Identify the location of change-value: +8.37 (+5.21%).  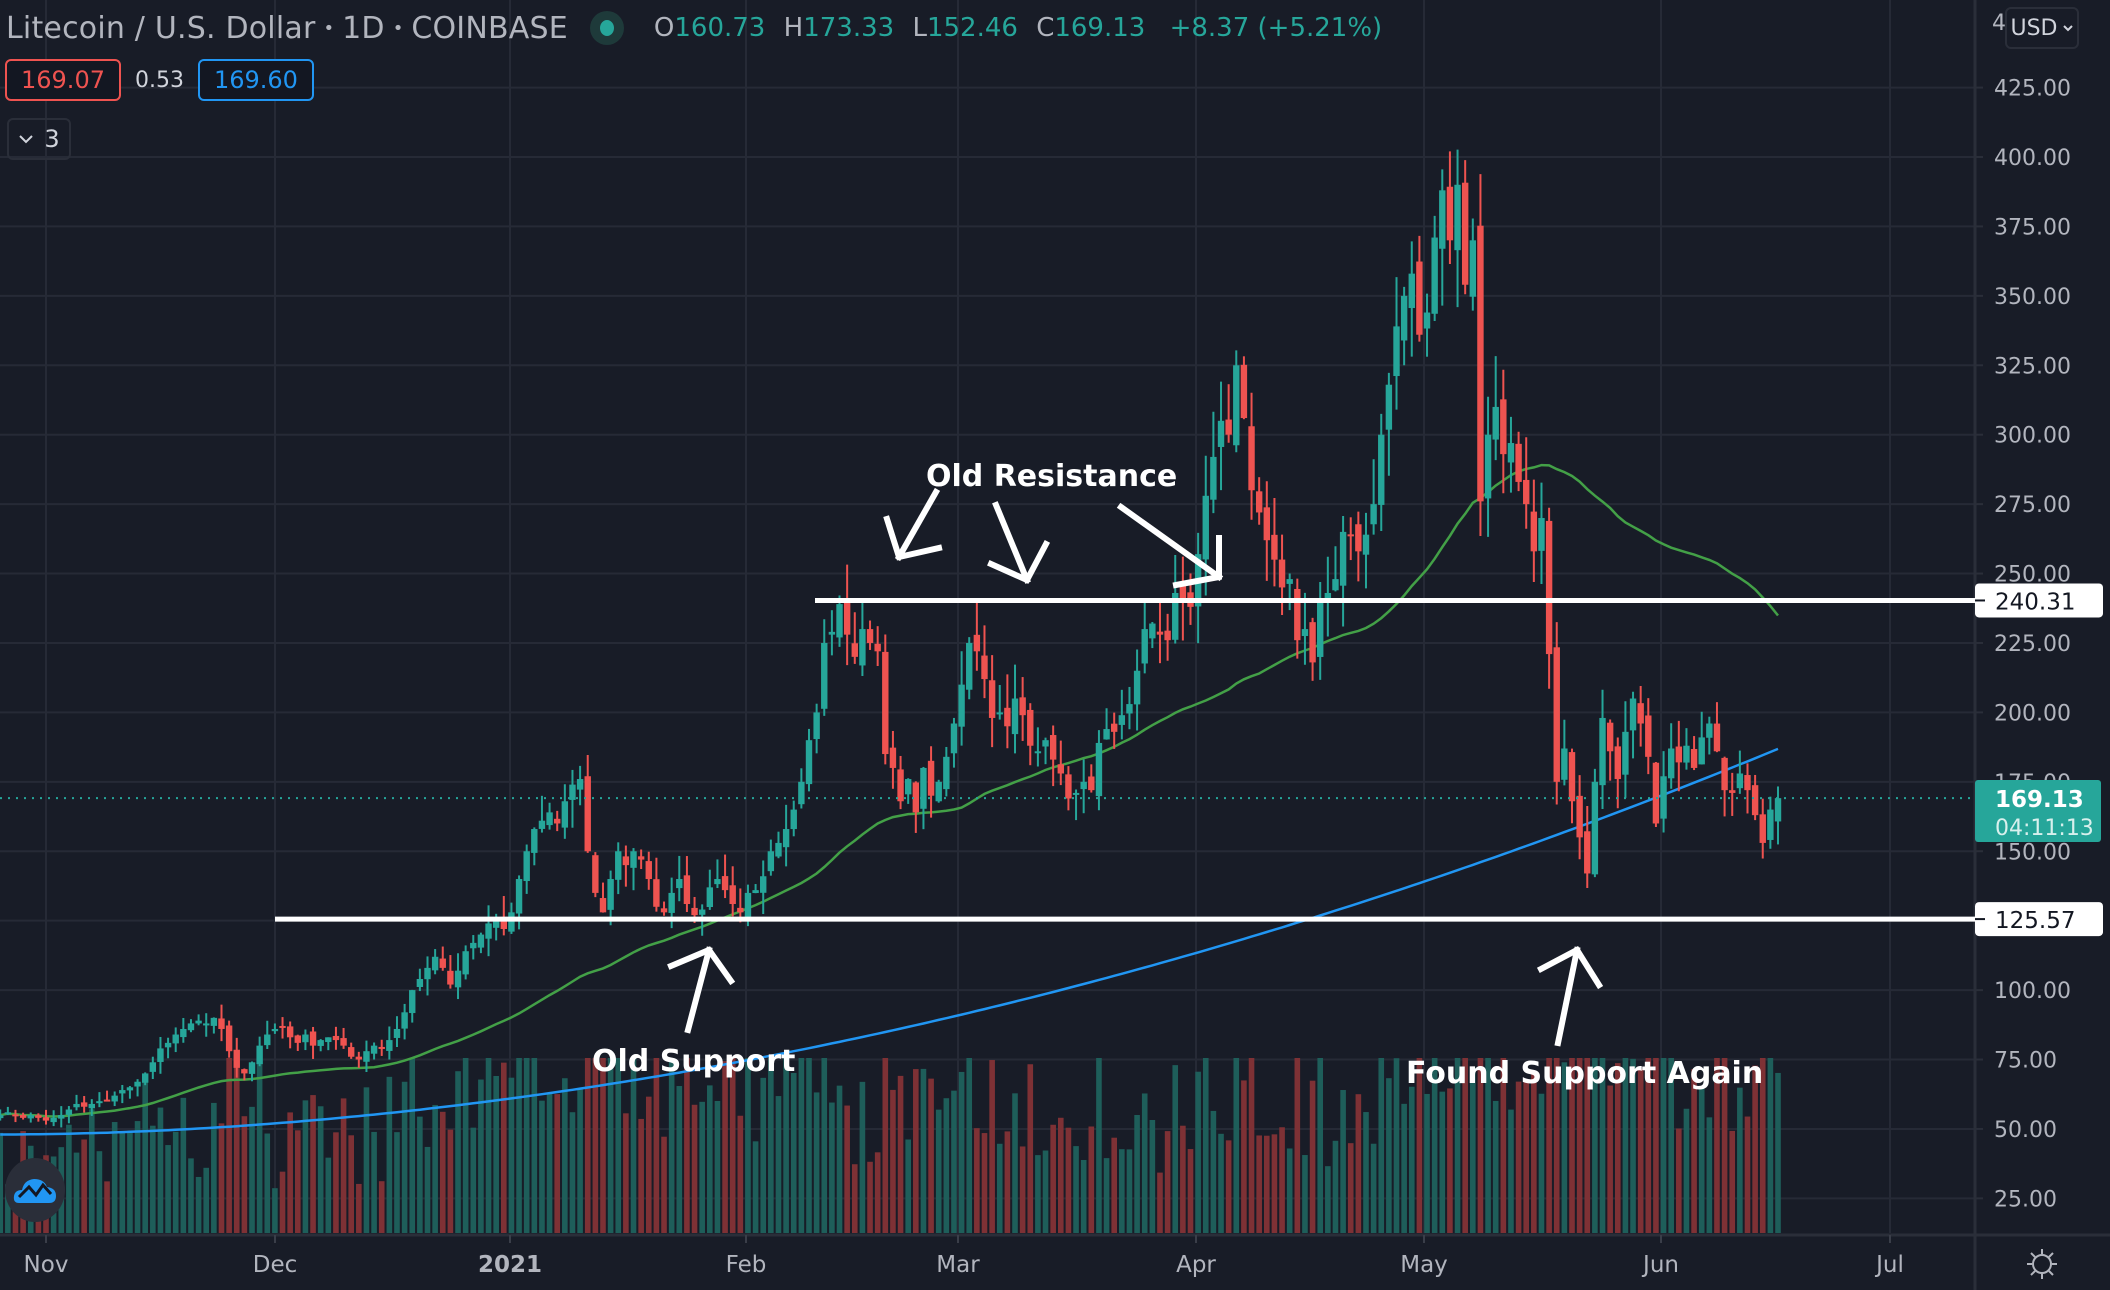
(1276, 28).